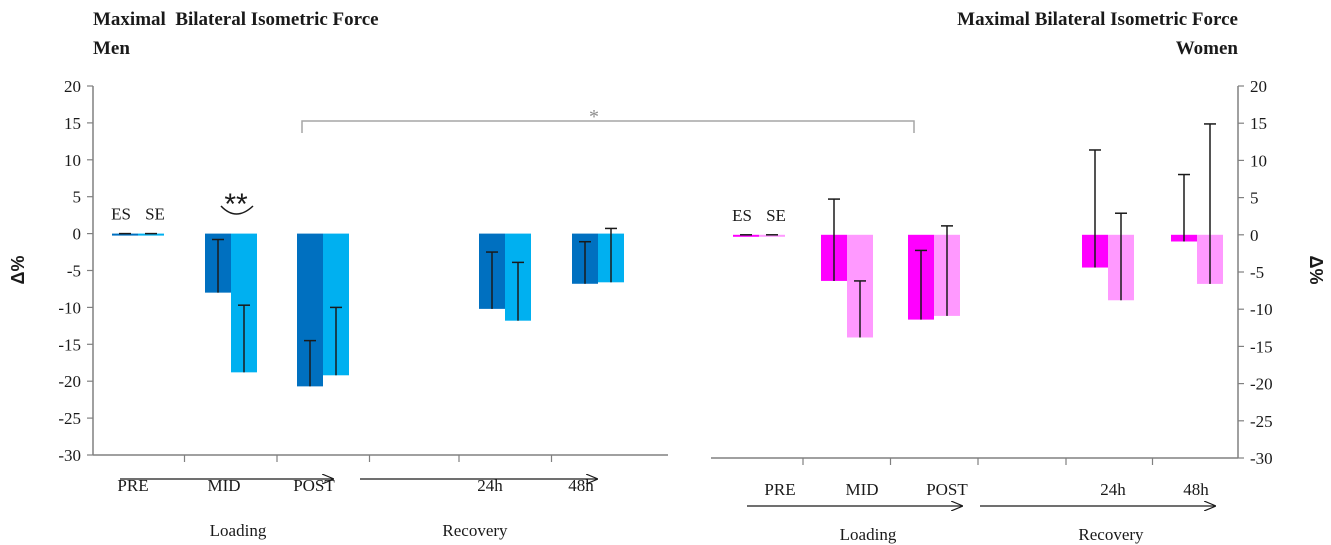  What do you see at coordinates (69, 455) in the screenshot?
I see `men-y-tick-label: -30` at bounding box center [69, 455].